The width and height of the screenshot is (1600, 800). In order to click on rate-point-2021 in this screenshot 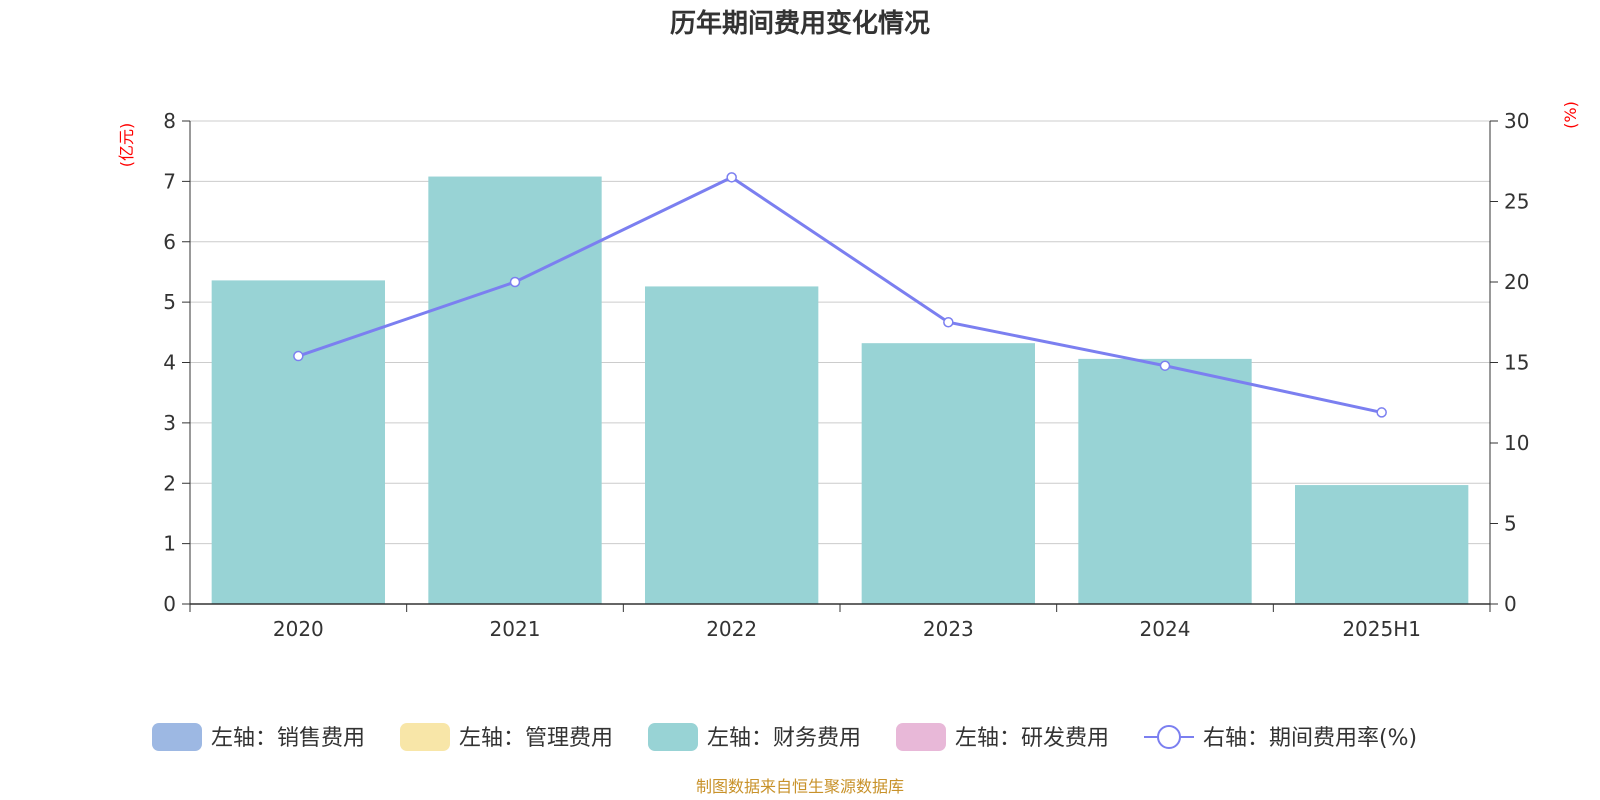, I will do `click(515, 282)`.